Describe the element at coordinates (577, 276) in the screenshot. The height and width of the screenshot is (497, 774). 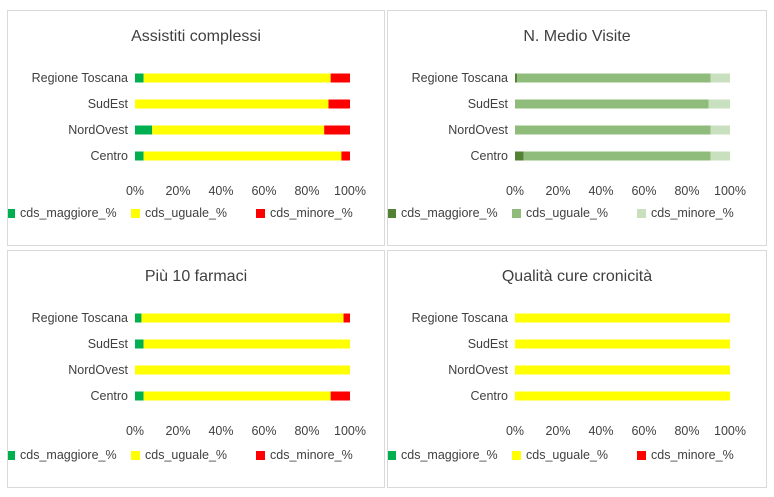
I see `chart-title: Qualità cure cronicità` at that location.